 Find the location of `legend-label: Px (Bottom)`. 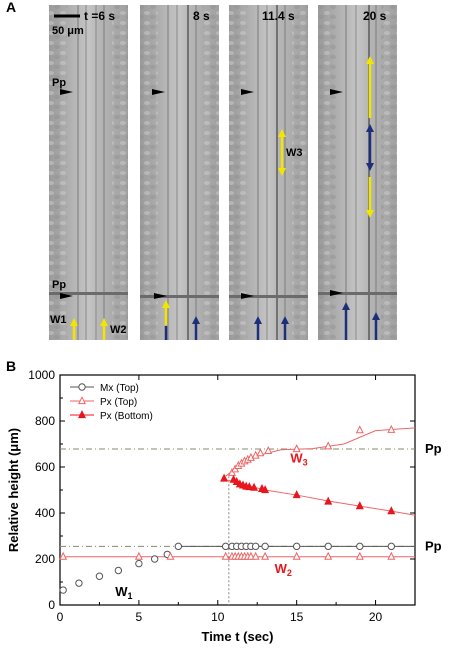

legend-label: Px (Bottom) is located at coordinates (126, 416).